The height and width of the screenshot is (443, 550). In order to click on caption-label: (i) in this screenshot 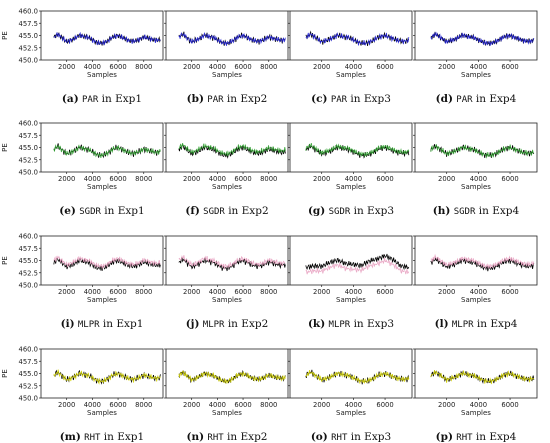, I will do `click(67, 324)`.